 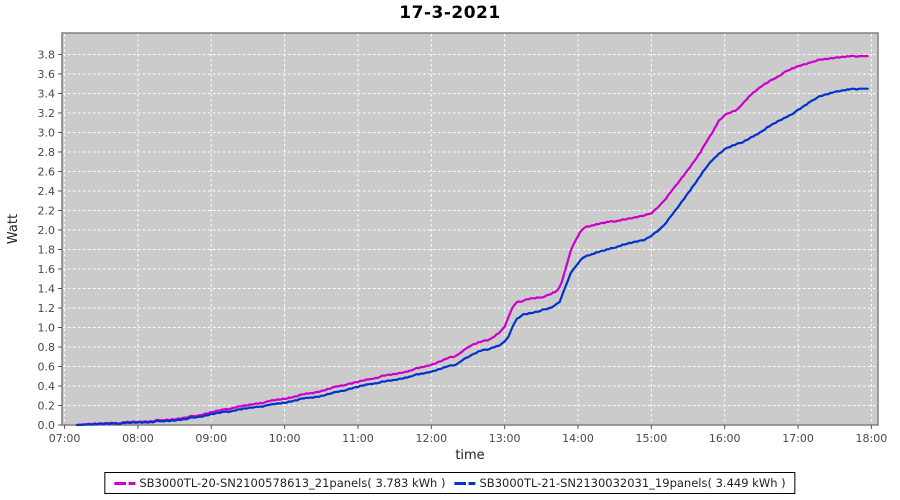 I want to click on y-tick-label: 2.4, so click(x=47, y=191).